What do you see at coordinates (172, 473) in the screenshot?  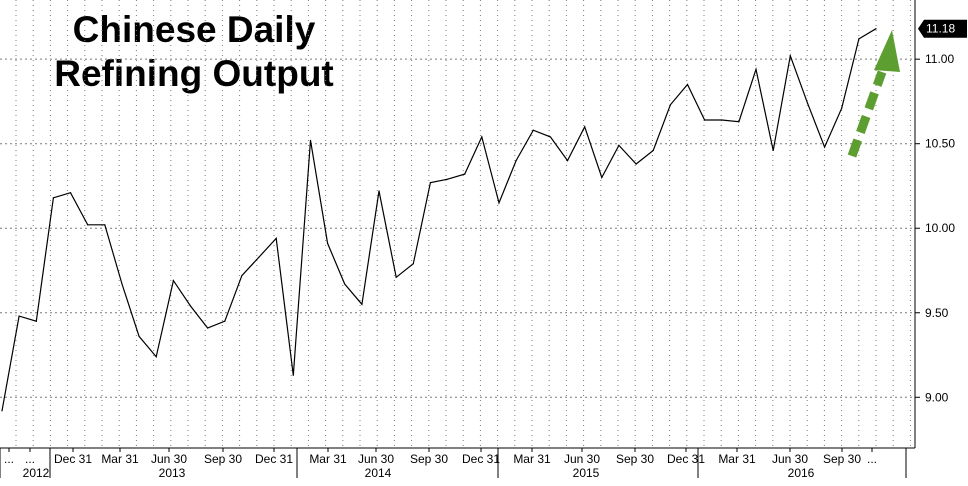 I see `x-year-label: 2013` at bounding box center [172, 473].